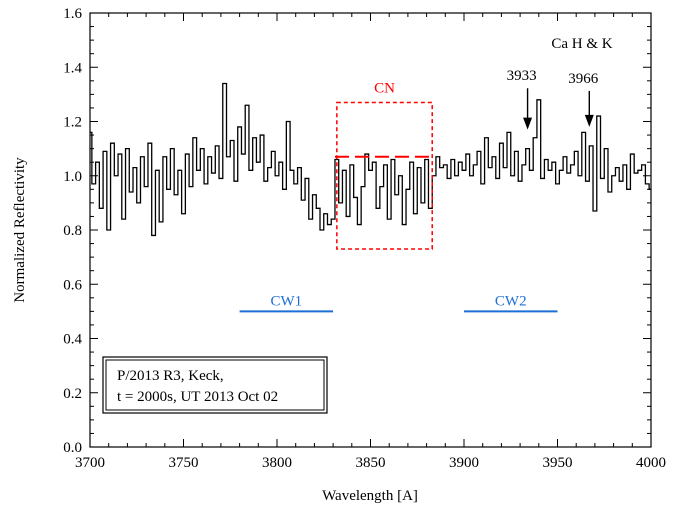  I want to click on y-tick-label: 1.2, so click(72, 123).